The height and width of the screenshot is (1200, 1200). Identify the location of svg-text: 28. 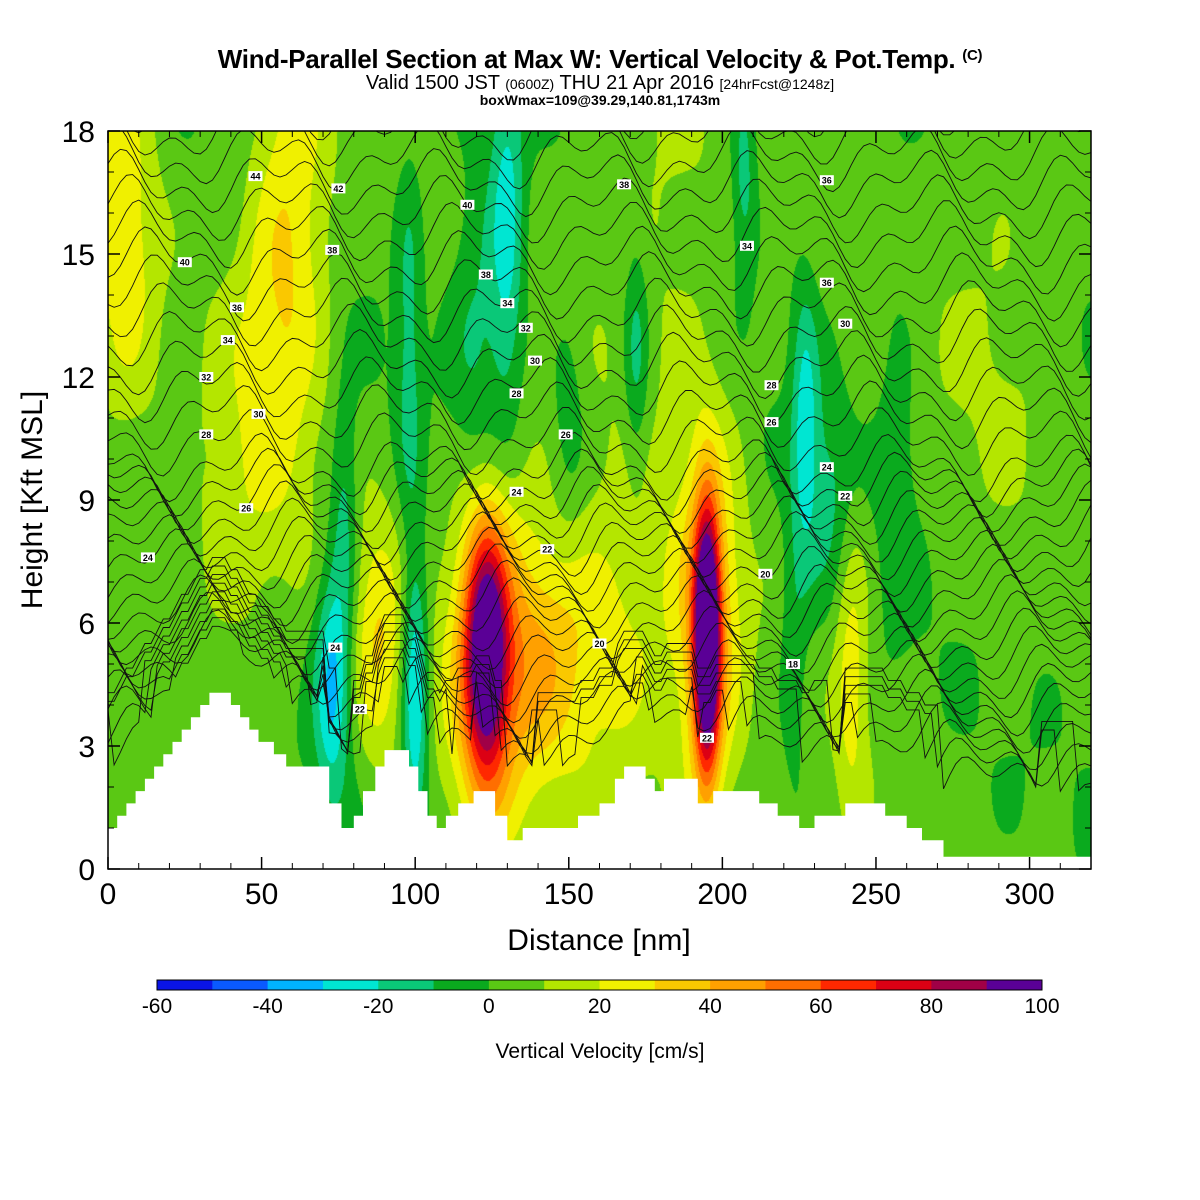
(517, 394).